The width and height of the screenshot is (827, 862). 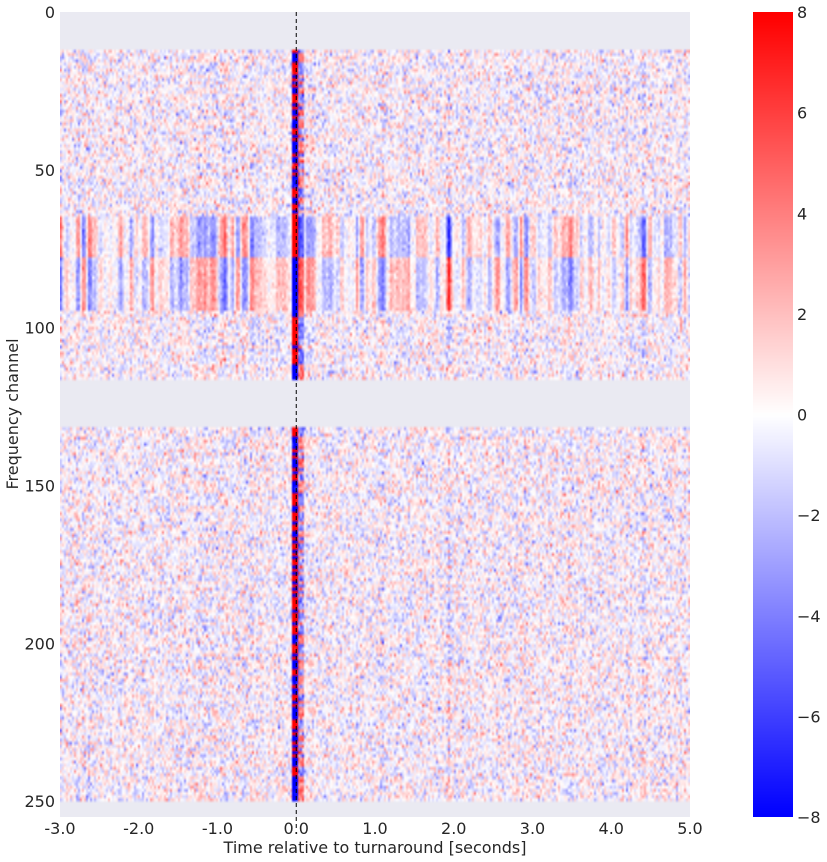 What do you see at coordinates (809, 515) in the screenshot?
I see `colorbar-tick-label: −2` at bounding box center [809, 515].